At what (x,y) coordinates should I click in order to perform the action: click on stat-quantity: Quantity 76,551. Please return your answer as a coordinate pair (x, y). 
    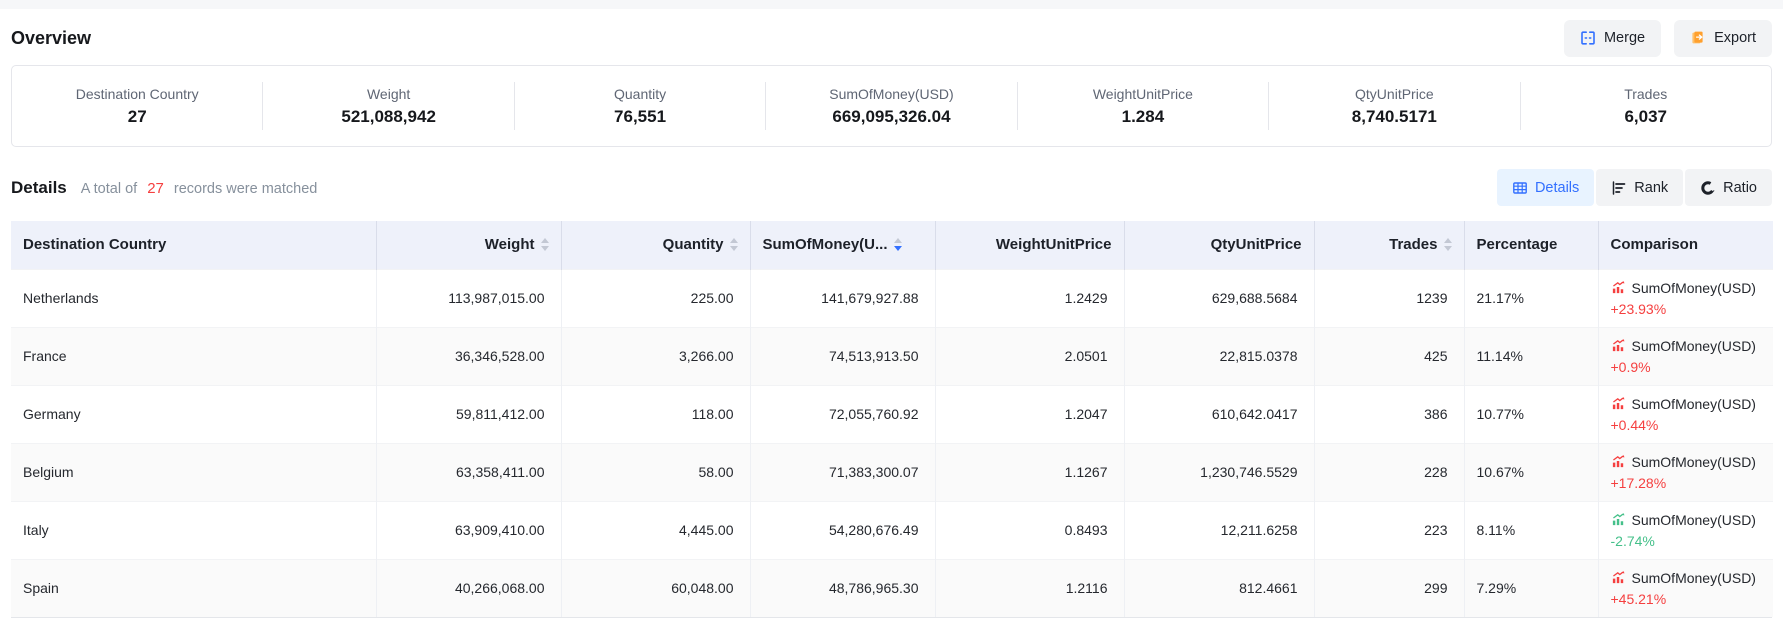
    Looking at the image, I should click on (639, 106).